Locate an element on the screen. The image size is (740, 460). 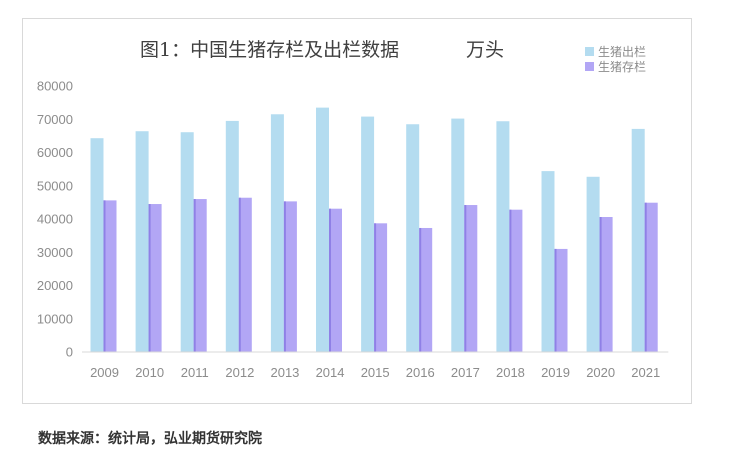
legend-label: 生猪存栏 is located at coordinates (622, 66).